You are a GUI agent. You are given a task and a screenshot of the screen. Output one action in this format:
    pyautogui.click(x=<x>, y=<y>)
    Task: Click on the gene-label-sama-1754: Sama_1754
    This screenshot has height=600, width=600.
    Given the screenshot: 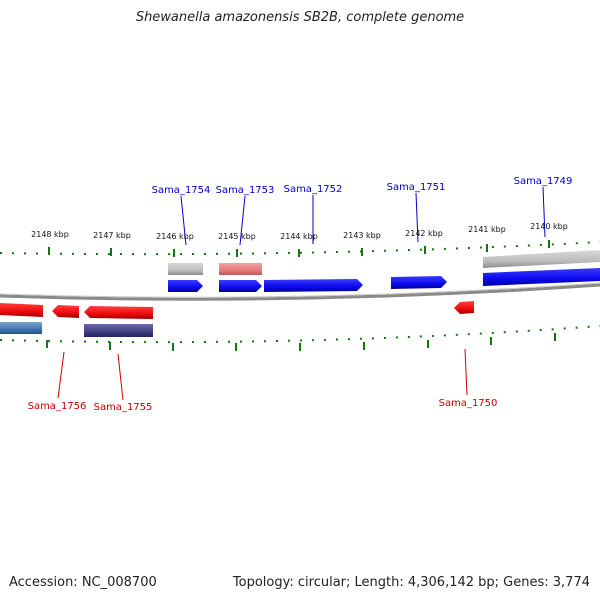 What is the action you would take?
    pyautogui.click(x=181, y=190)
    